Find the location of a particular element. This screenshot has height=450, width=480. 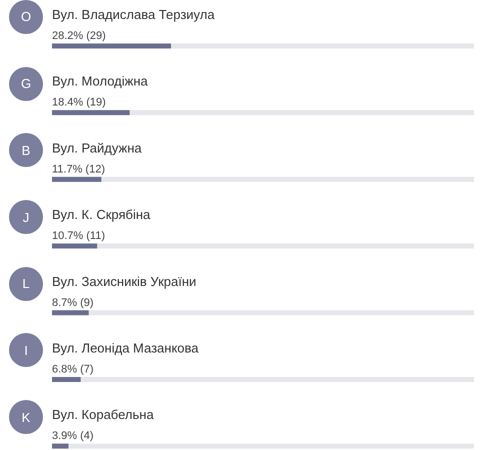

letter-badge: L is located at coordinates (26, 283).